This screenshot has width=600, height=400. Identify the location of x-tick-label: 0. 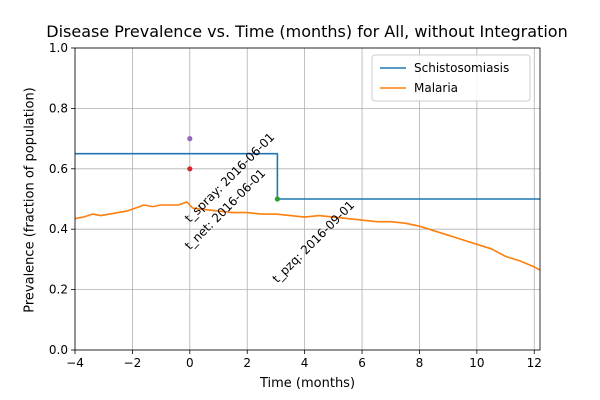
(190, 363).